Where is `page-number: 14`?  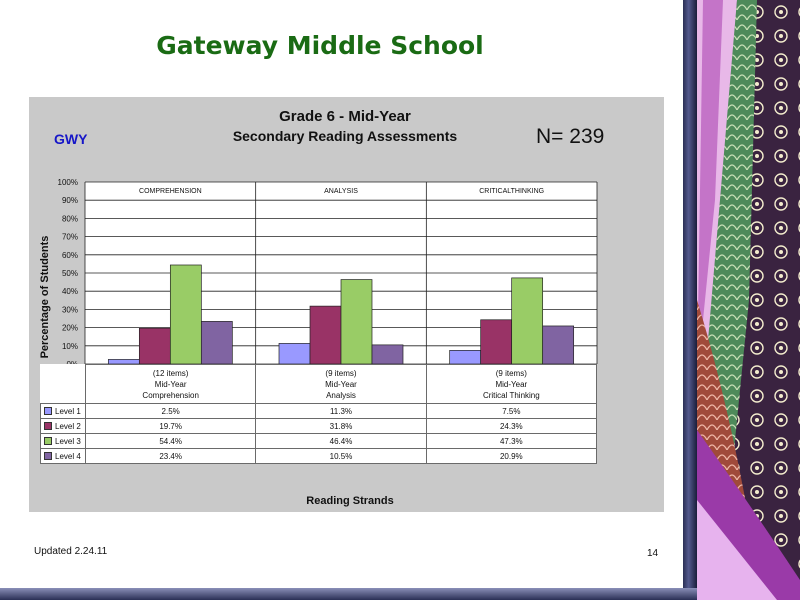 page-number: 14 is located at coordinates (653, 553).